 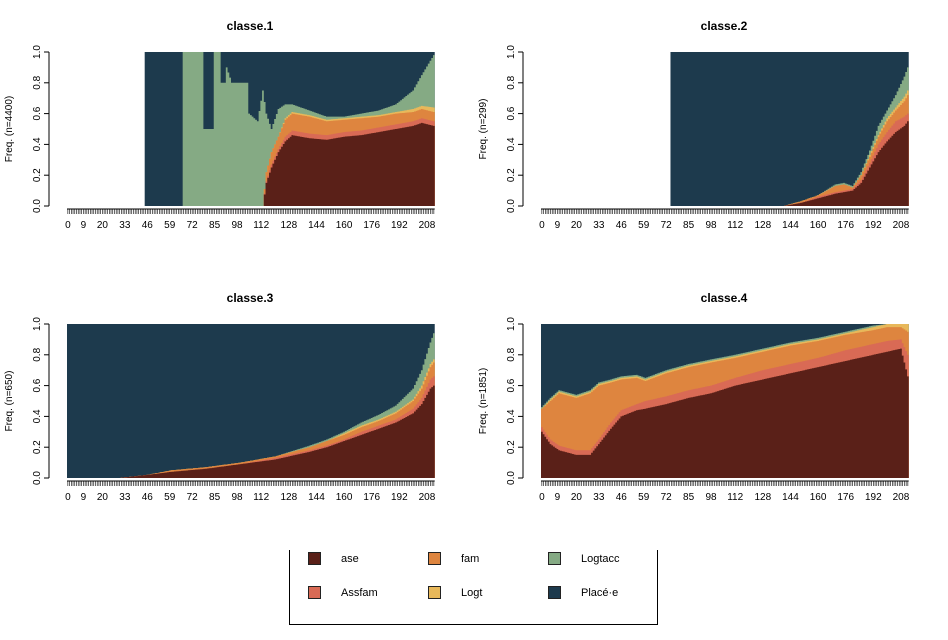 What do you see at coordinates (455, 592) in the screenshot?
I see `legend-item-logt: Logt` at bounding box center [455, 592].